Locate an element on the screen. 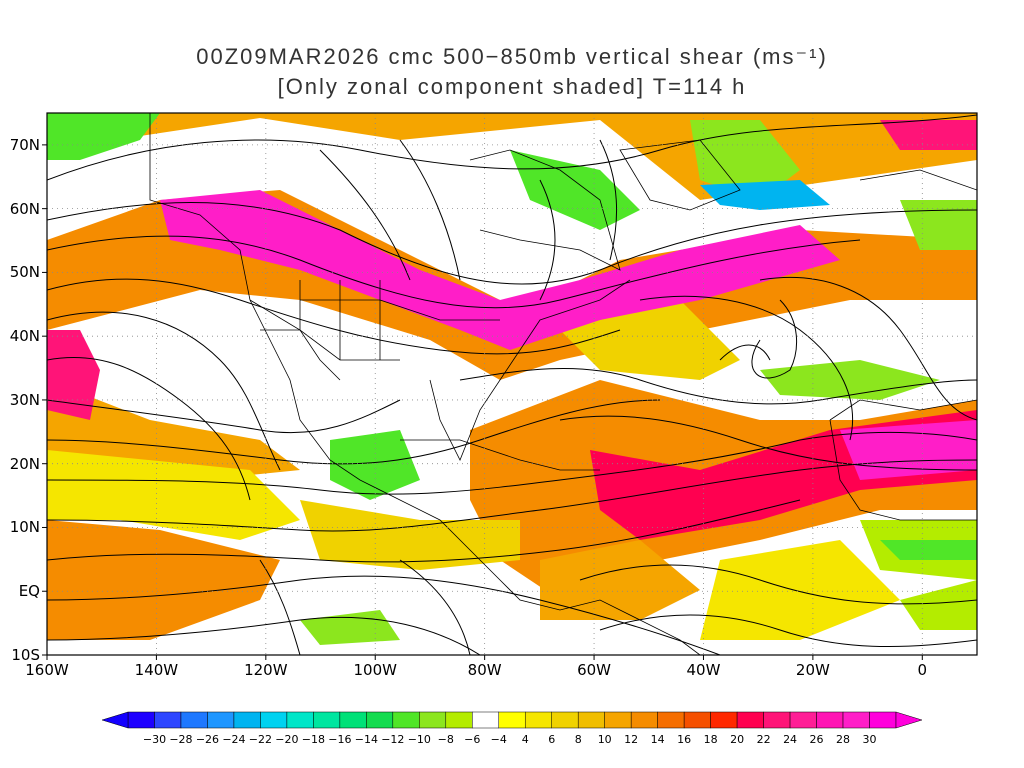  colorbar-label: −18 is located at coordinates (313, 739).